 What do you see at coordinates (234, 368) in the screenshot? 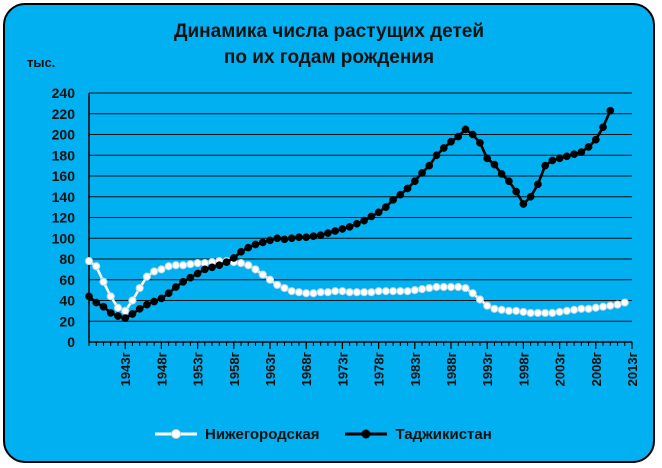
I see `x-tick-label: 1958г` at bounding box center [234, 368].